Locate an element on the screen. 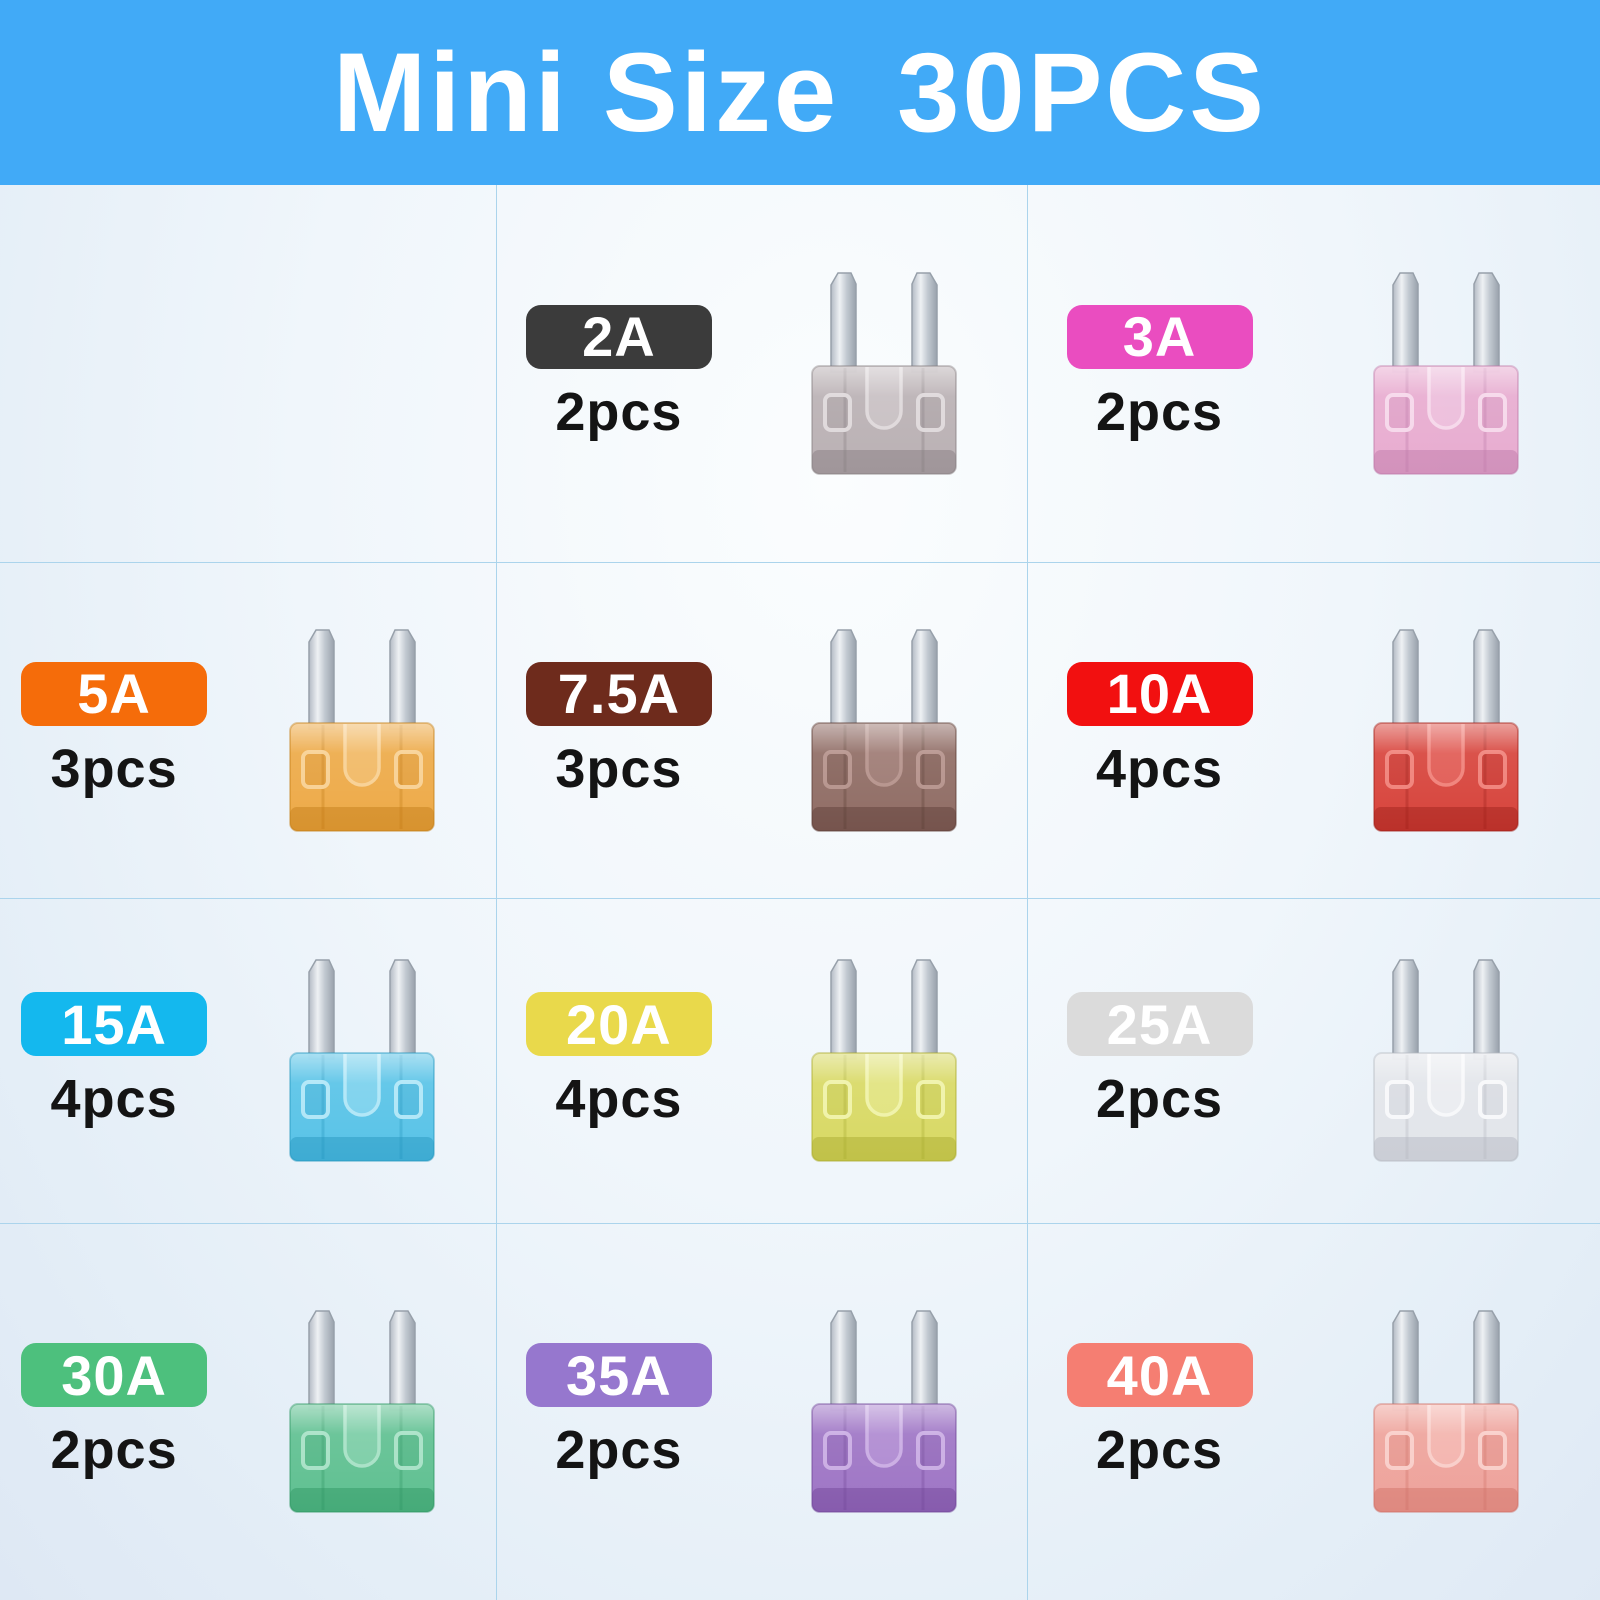  amp-badge: 35A is located at coordinates (618, 1375).